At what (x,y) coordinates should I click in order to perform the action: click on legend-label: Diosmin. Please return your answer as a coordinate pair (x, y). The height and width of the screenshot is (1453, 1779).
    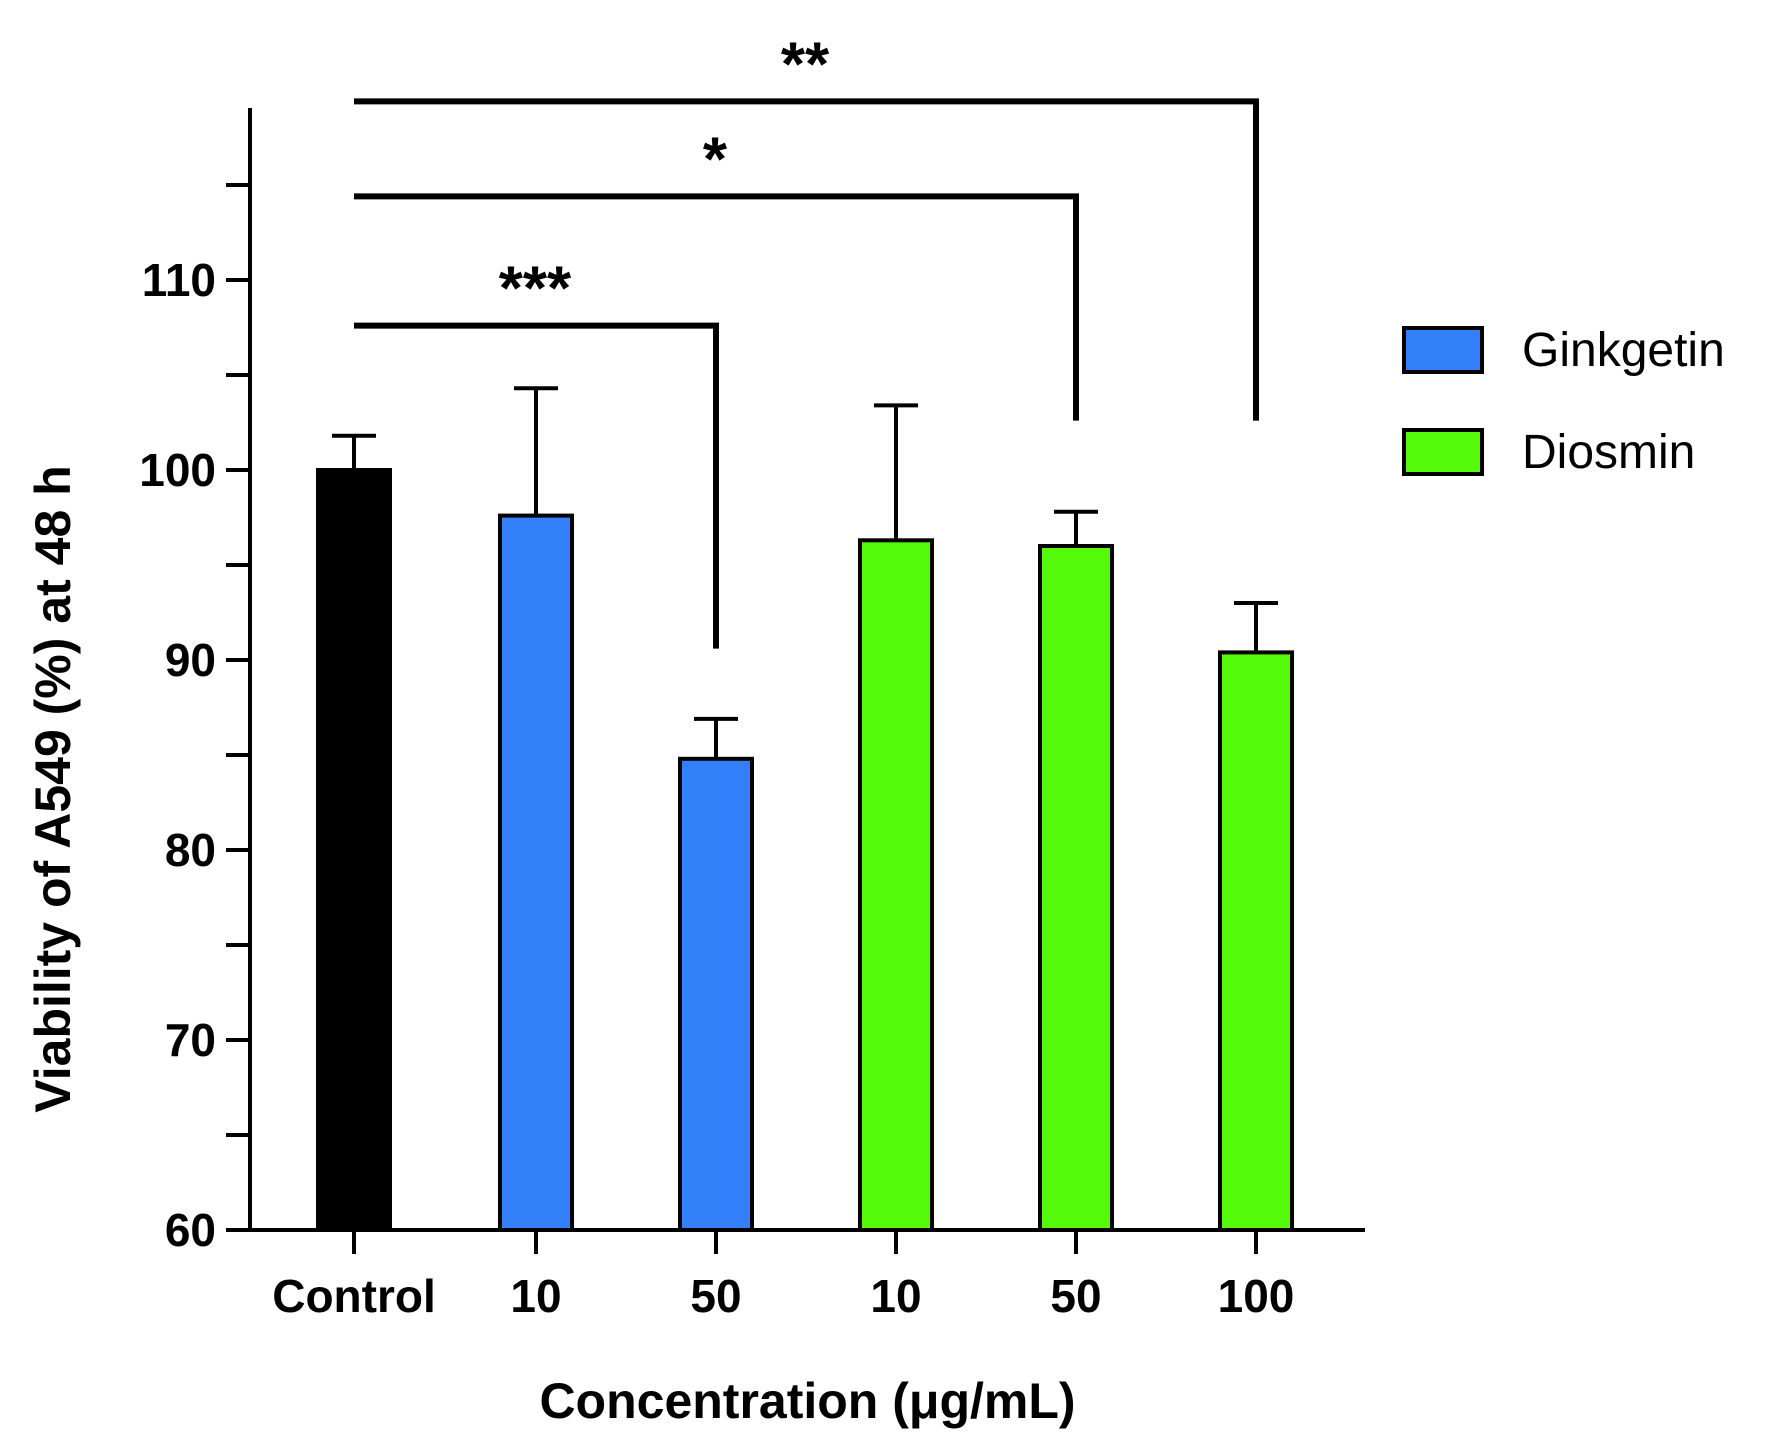
    Looking at the image, I should click on (1608, 452).